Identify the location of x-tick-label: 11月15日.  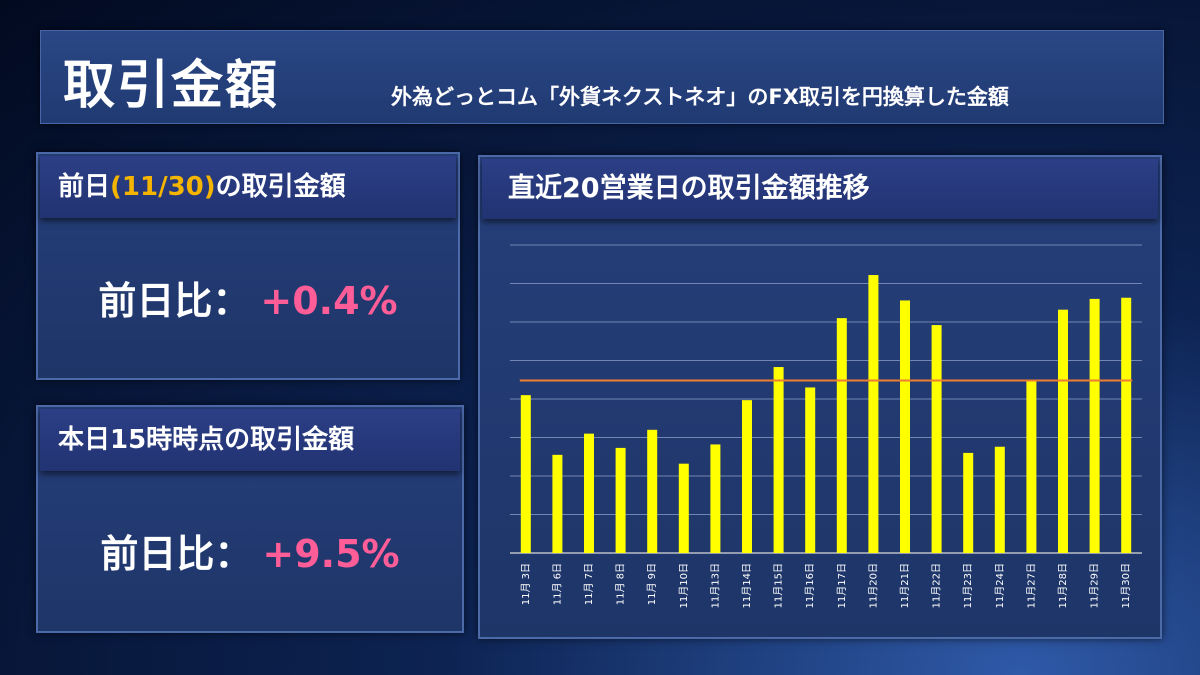
(779, 585).